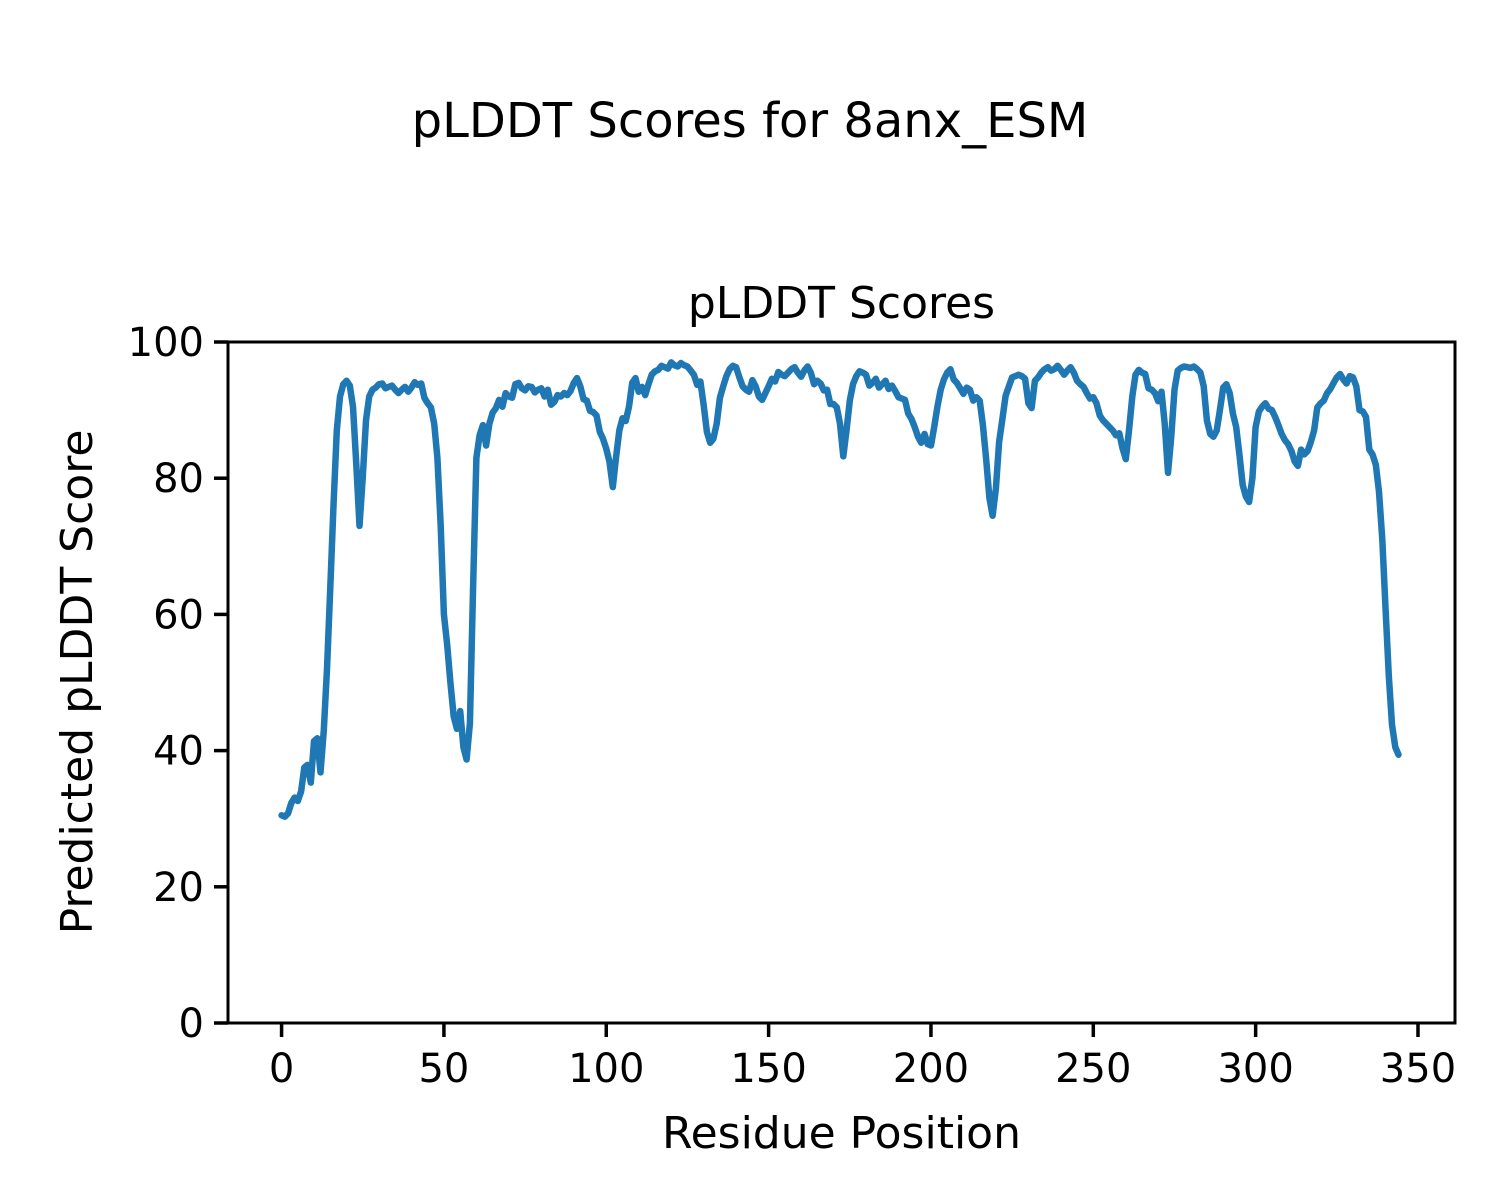 This screenshot has height=1200, width=1500. I want to click on x-tick-label: 150, so click(768, 1069).